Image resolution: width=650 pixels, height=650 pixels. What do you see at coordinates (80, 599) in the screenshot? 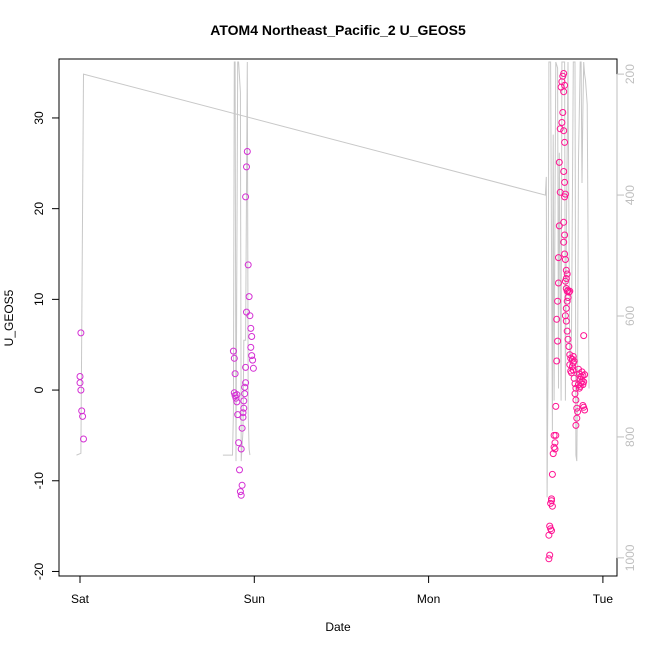
I see `x-tick-label: Sat` at bounding box center [80, 599].